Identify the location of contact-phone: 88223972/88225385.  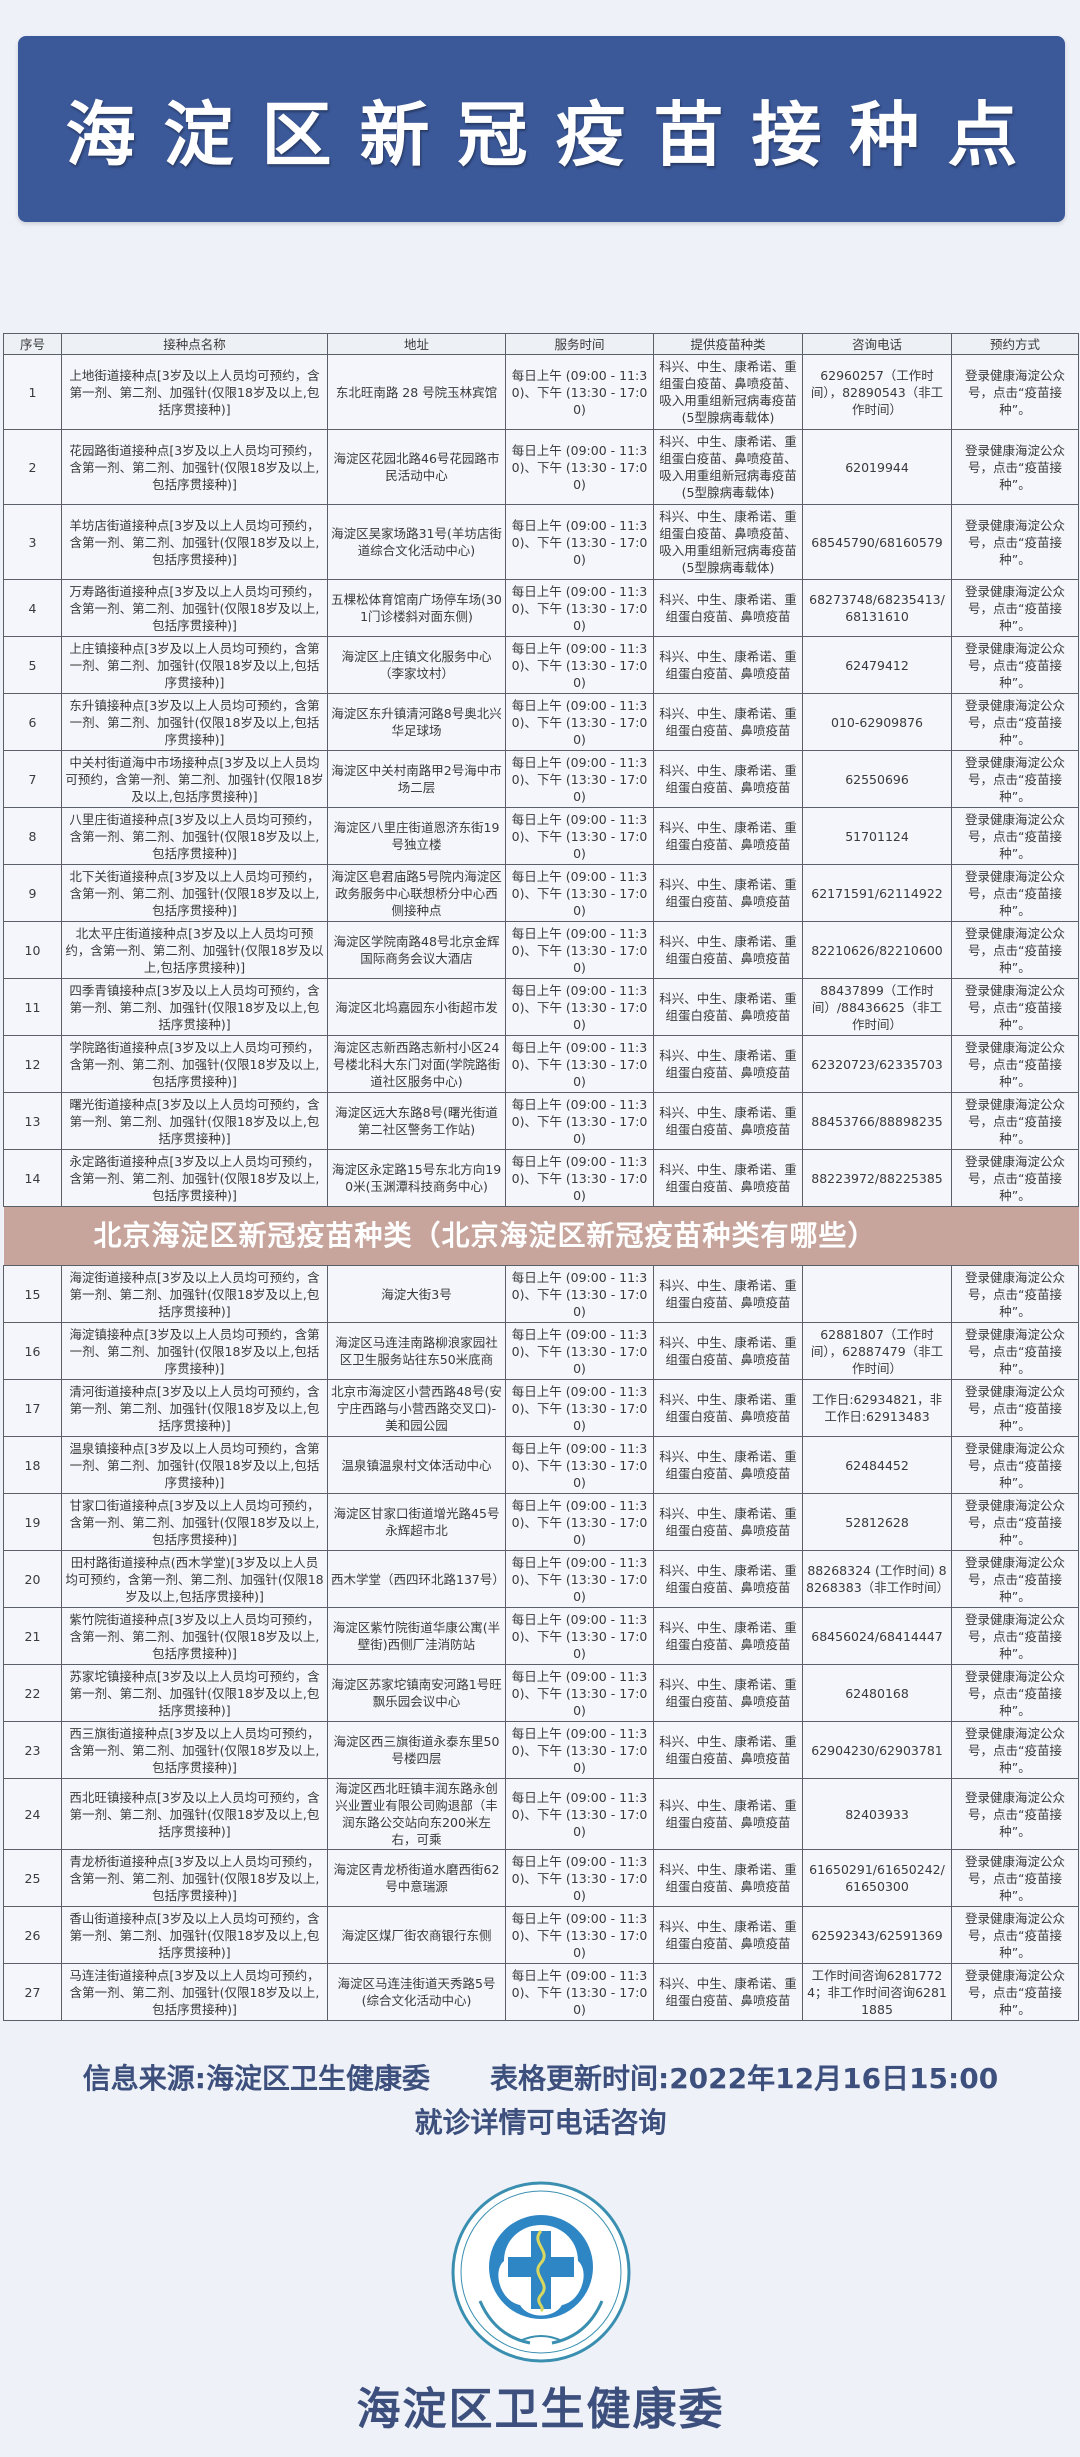
(877, 1178).